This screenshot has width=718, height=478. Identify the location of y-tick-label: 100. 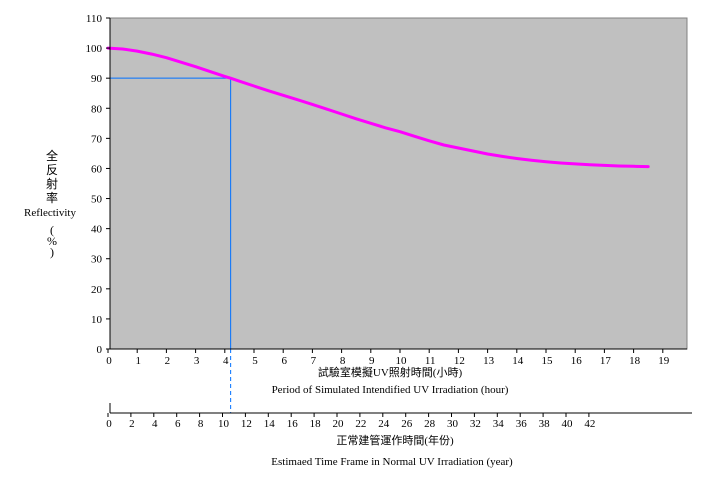
(94, 49).